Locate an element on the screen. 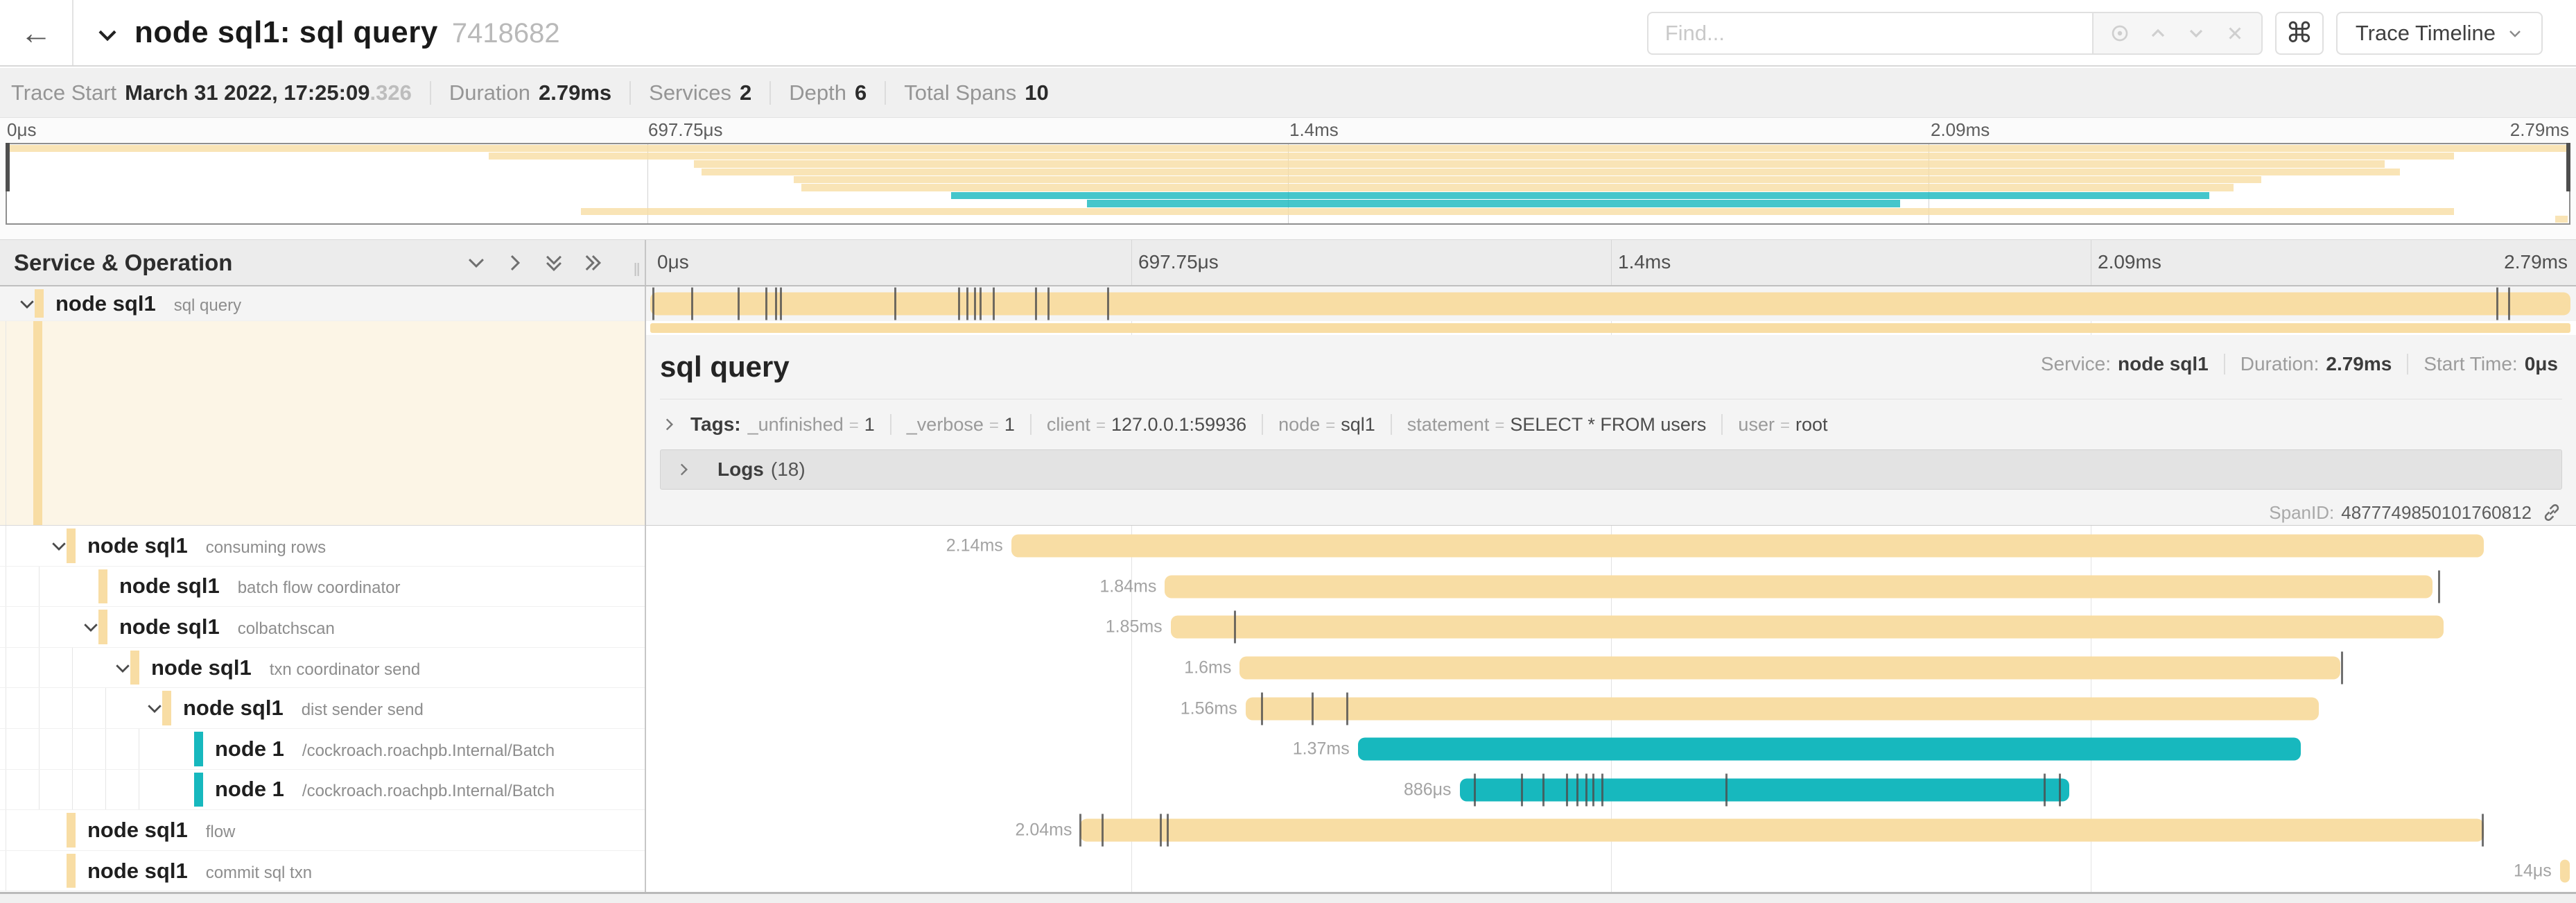 This screenshot has height=903, width=2576. span-row-timeline: 886μs is located at coordinates (1610, 790).